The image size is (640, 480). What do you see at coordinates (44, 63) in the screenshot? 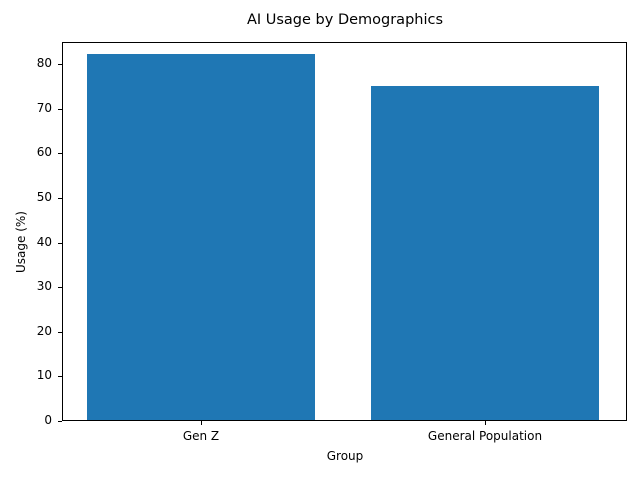
I see `y-tick-label: 80` at bounding box center [44, 63].